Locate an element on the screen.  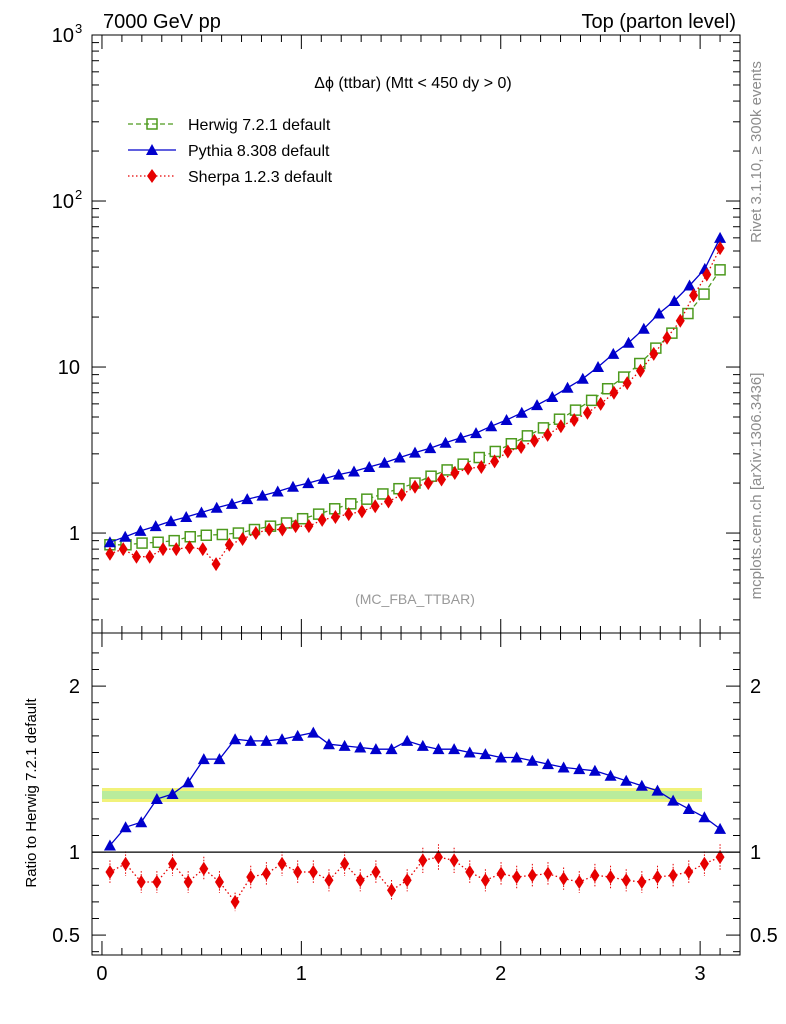
legend-item-sherpa: Sherpa 1.2.3 default is located at coordinates (230, 177).